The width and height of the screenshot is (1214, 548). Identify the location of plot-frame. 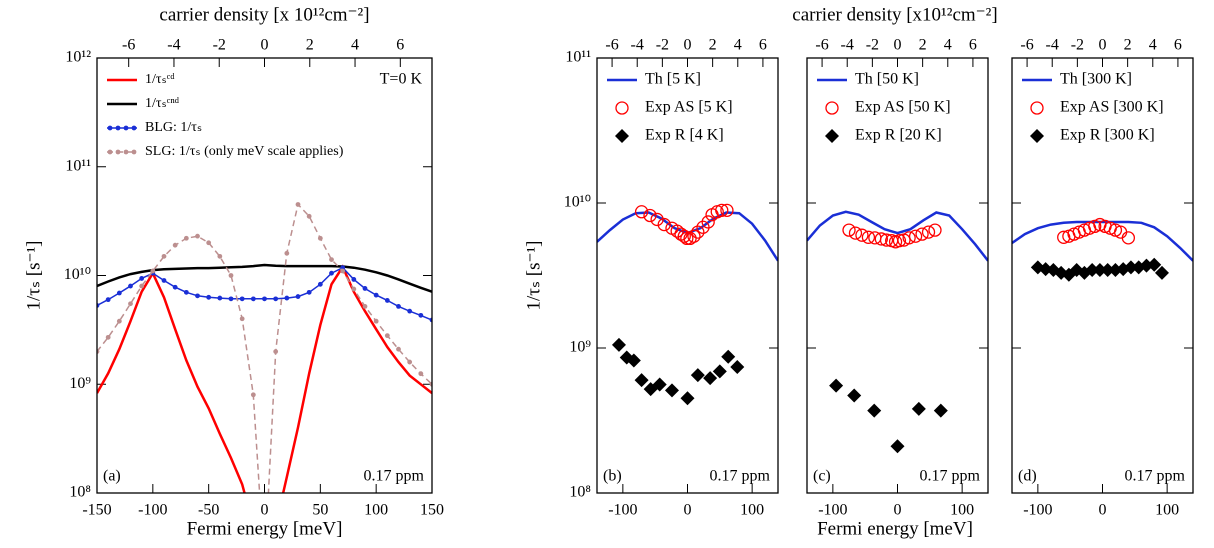
(1102, 275).